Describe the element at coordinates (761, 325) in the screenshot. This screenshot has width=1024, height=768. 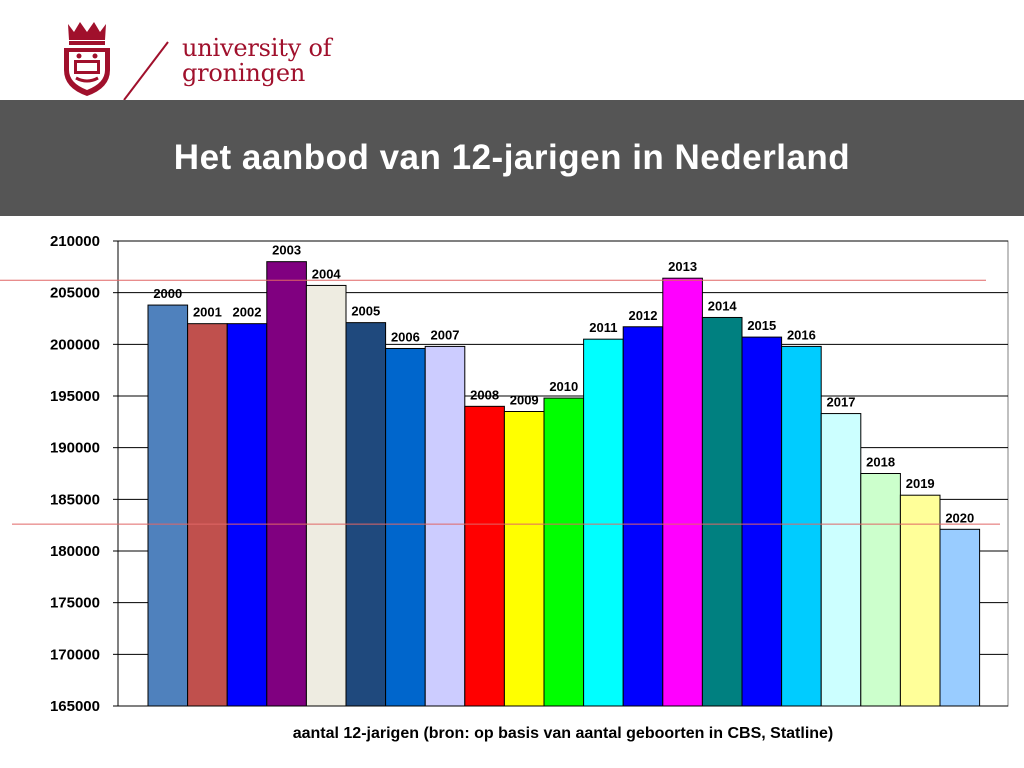
I see `bar-data-label: 2015` at that location.